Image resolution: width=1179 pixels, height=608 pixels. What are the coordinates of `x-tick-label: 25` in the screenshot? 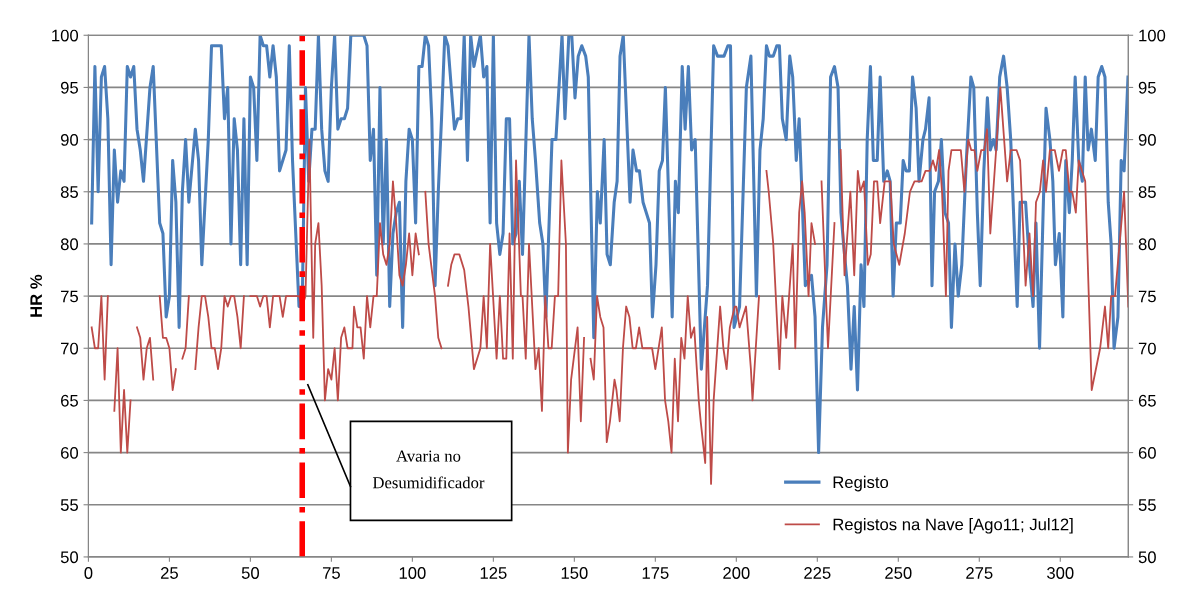 It's located at (169, 573).